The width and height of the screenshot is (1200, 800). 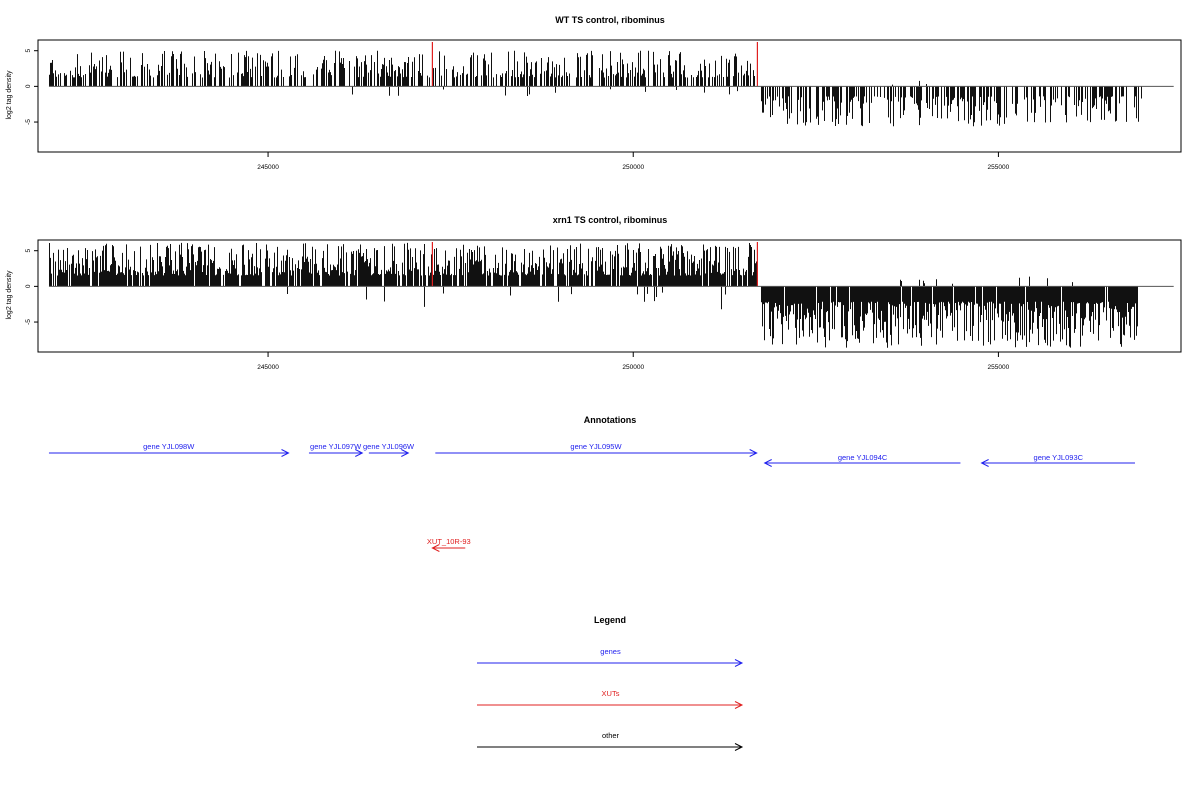 What do you see at coordinates (633, 161) in the screenshot?
I see `wt-x-axis: 245000 250000 255000` at bounding box center [633, 161].